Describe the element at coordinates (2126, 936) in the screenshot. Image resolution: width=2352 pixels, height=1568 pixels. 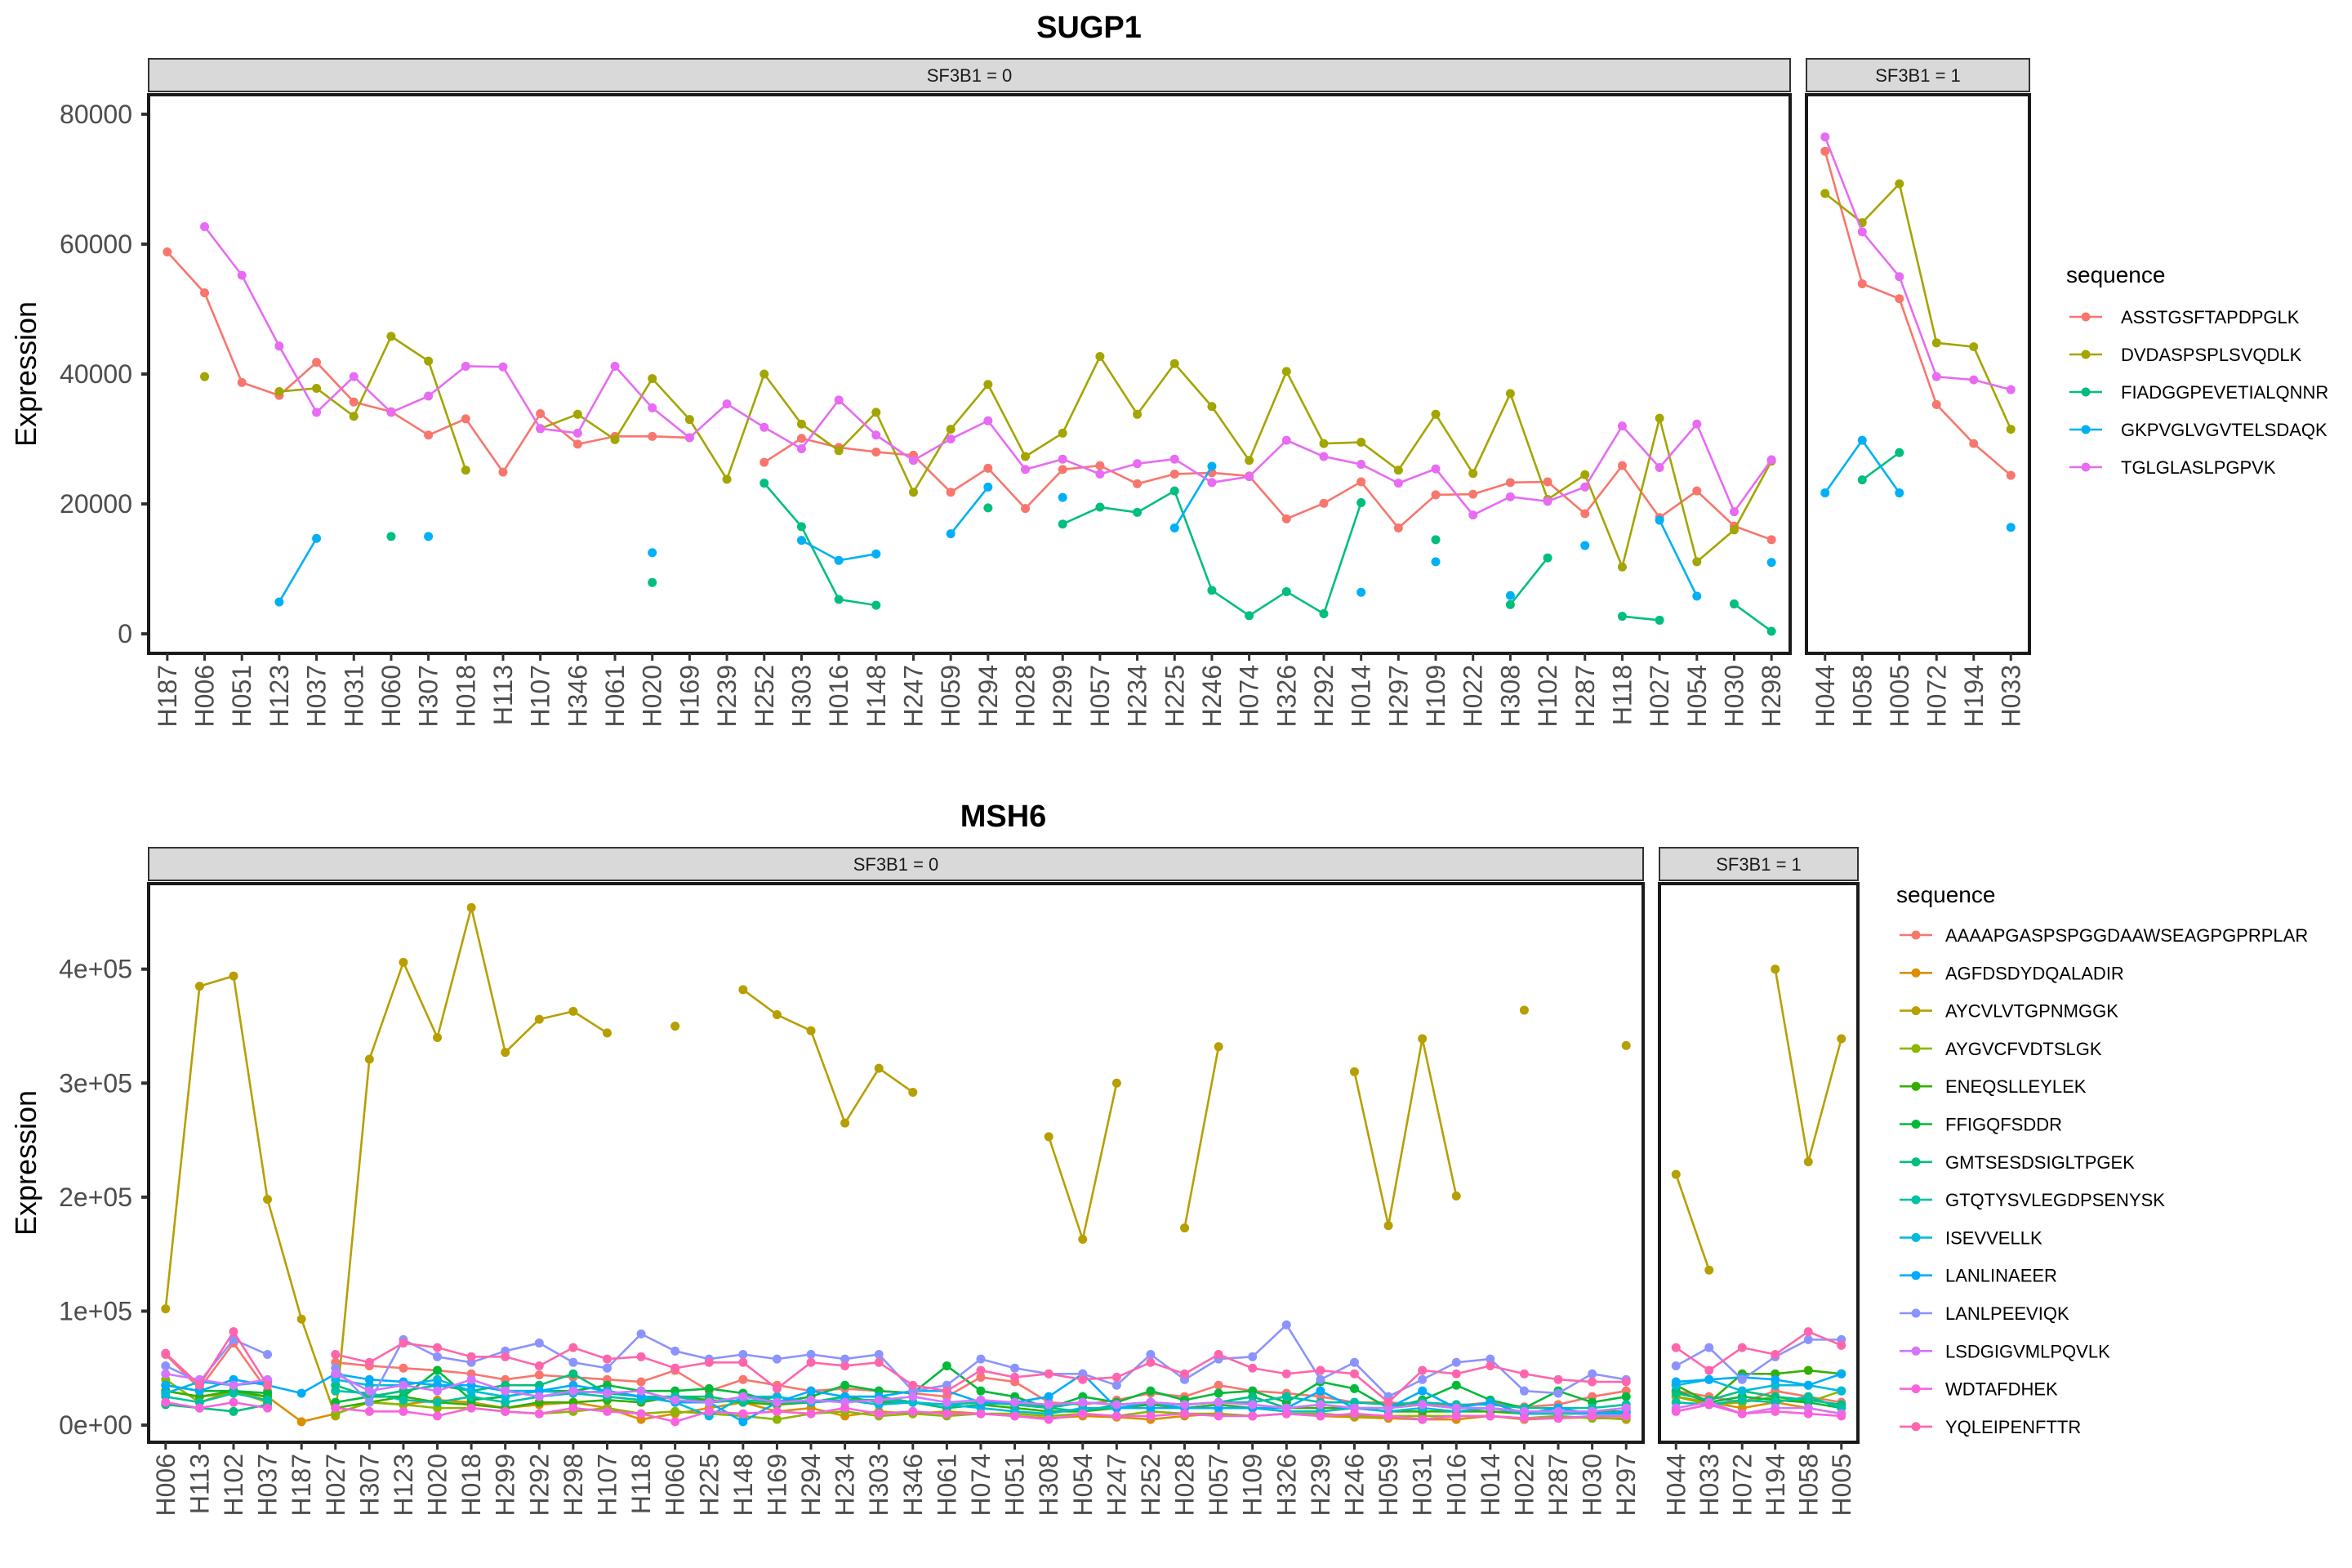
I see `legend-label: AAAAPGASPSPGGDAAWSEAGPGPRPLAR` at that location.